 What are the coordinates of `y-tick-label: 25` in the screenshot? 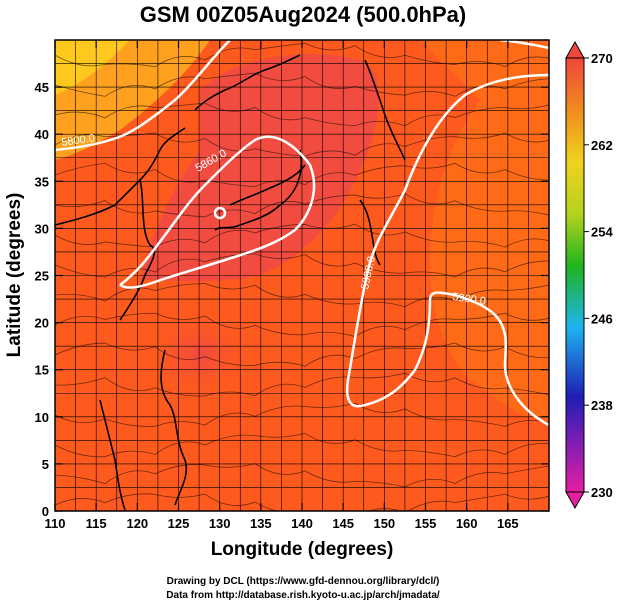 It's located at (42, 276).